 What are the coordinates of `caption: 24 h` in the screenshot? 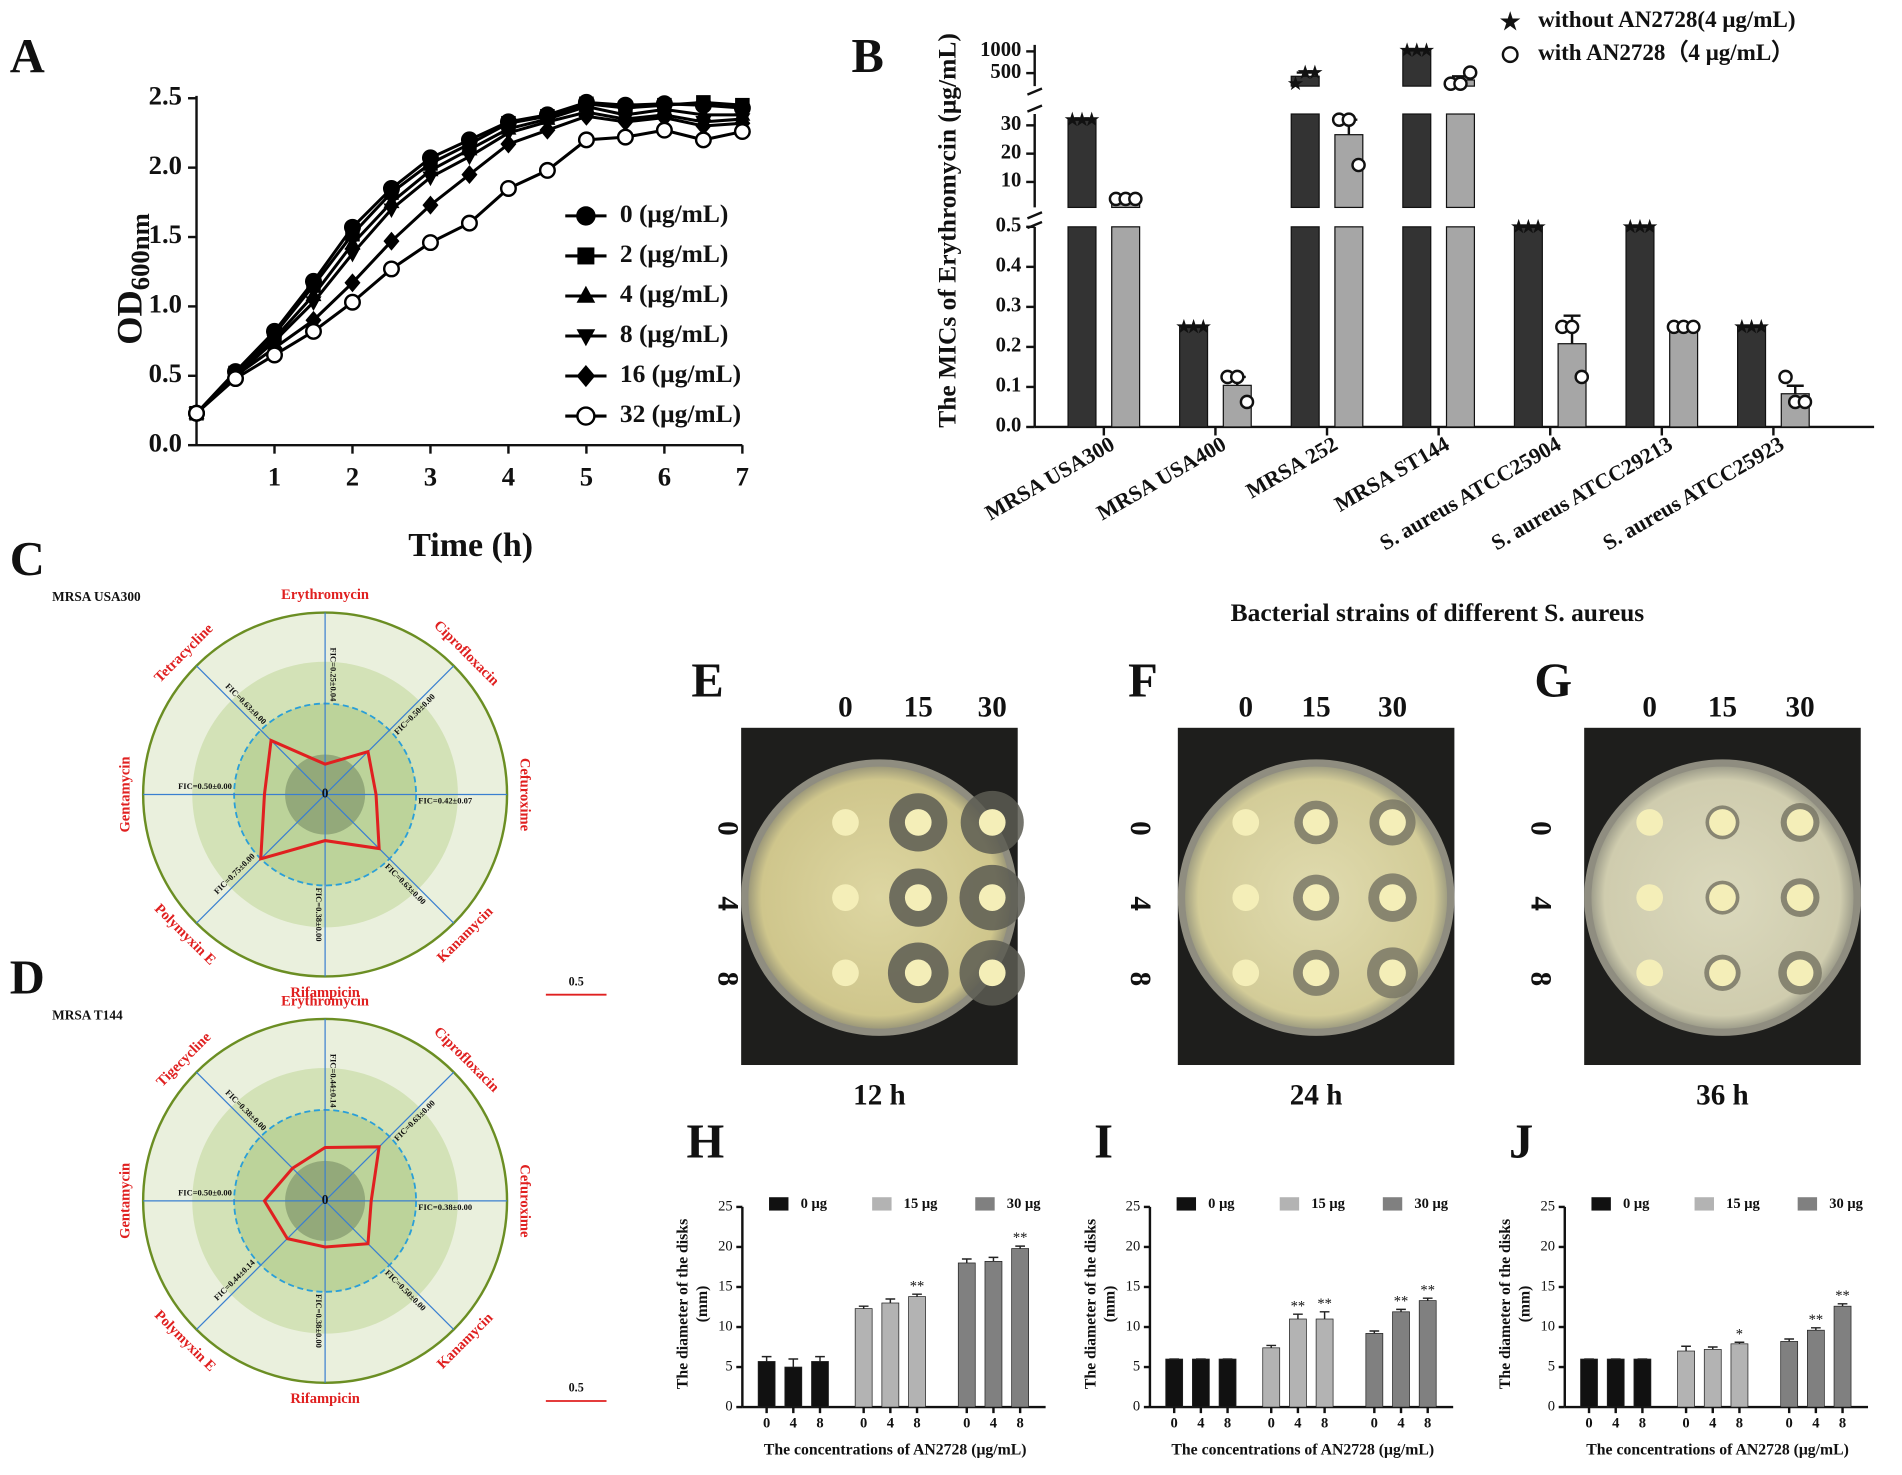 It's located at (1316, 1095).